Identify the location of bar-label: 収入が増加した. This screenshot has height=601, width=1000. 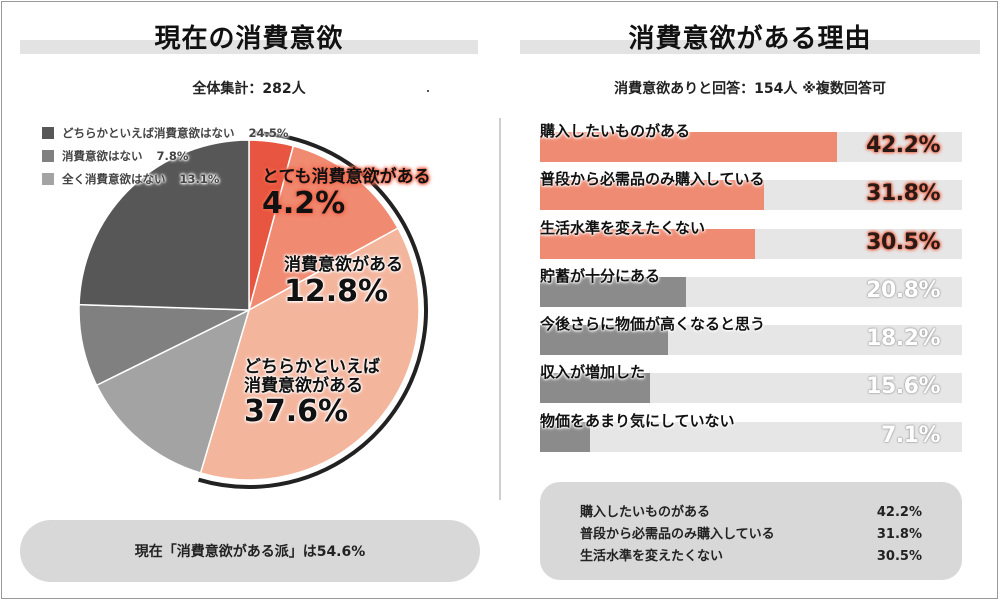
(593, 372).